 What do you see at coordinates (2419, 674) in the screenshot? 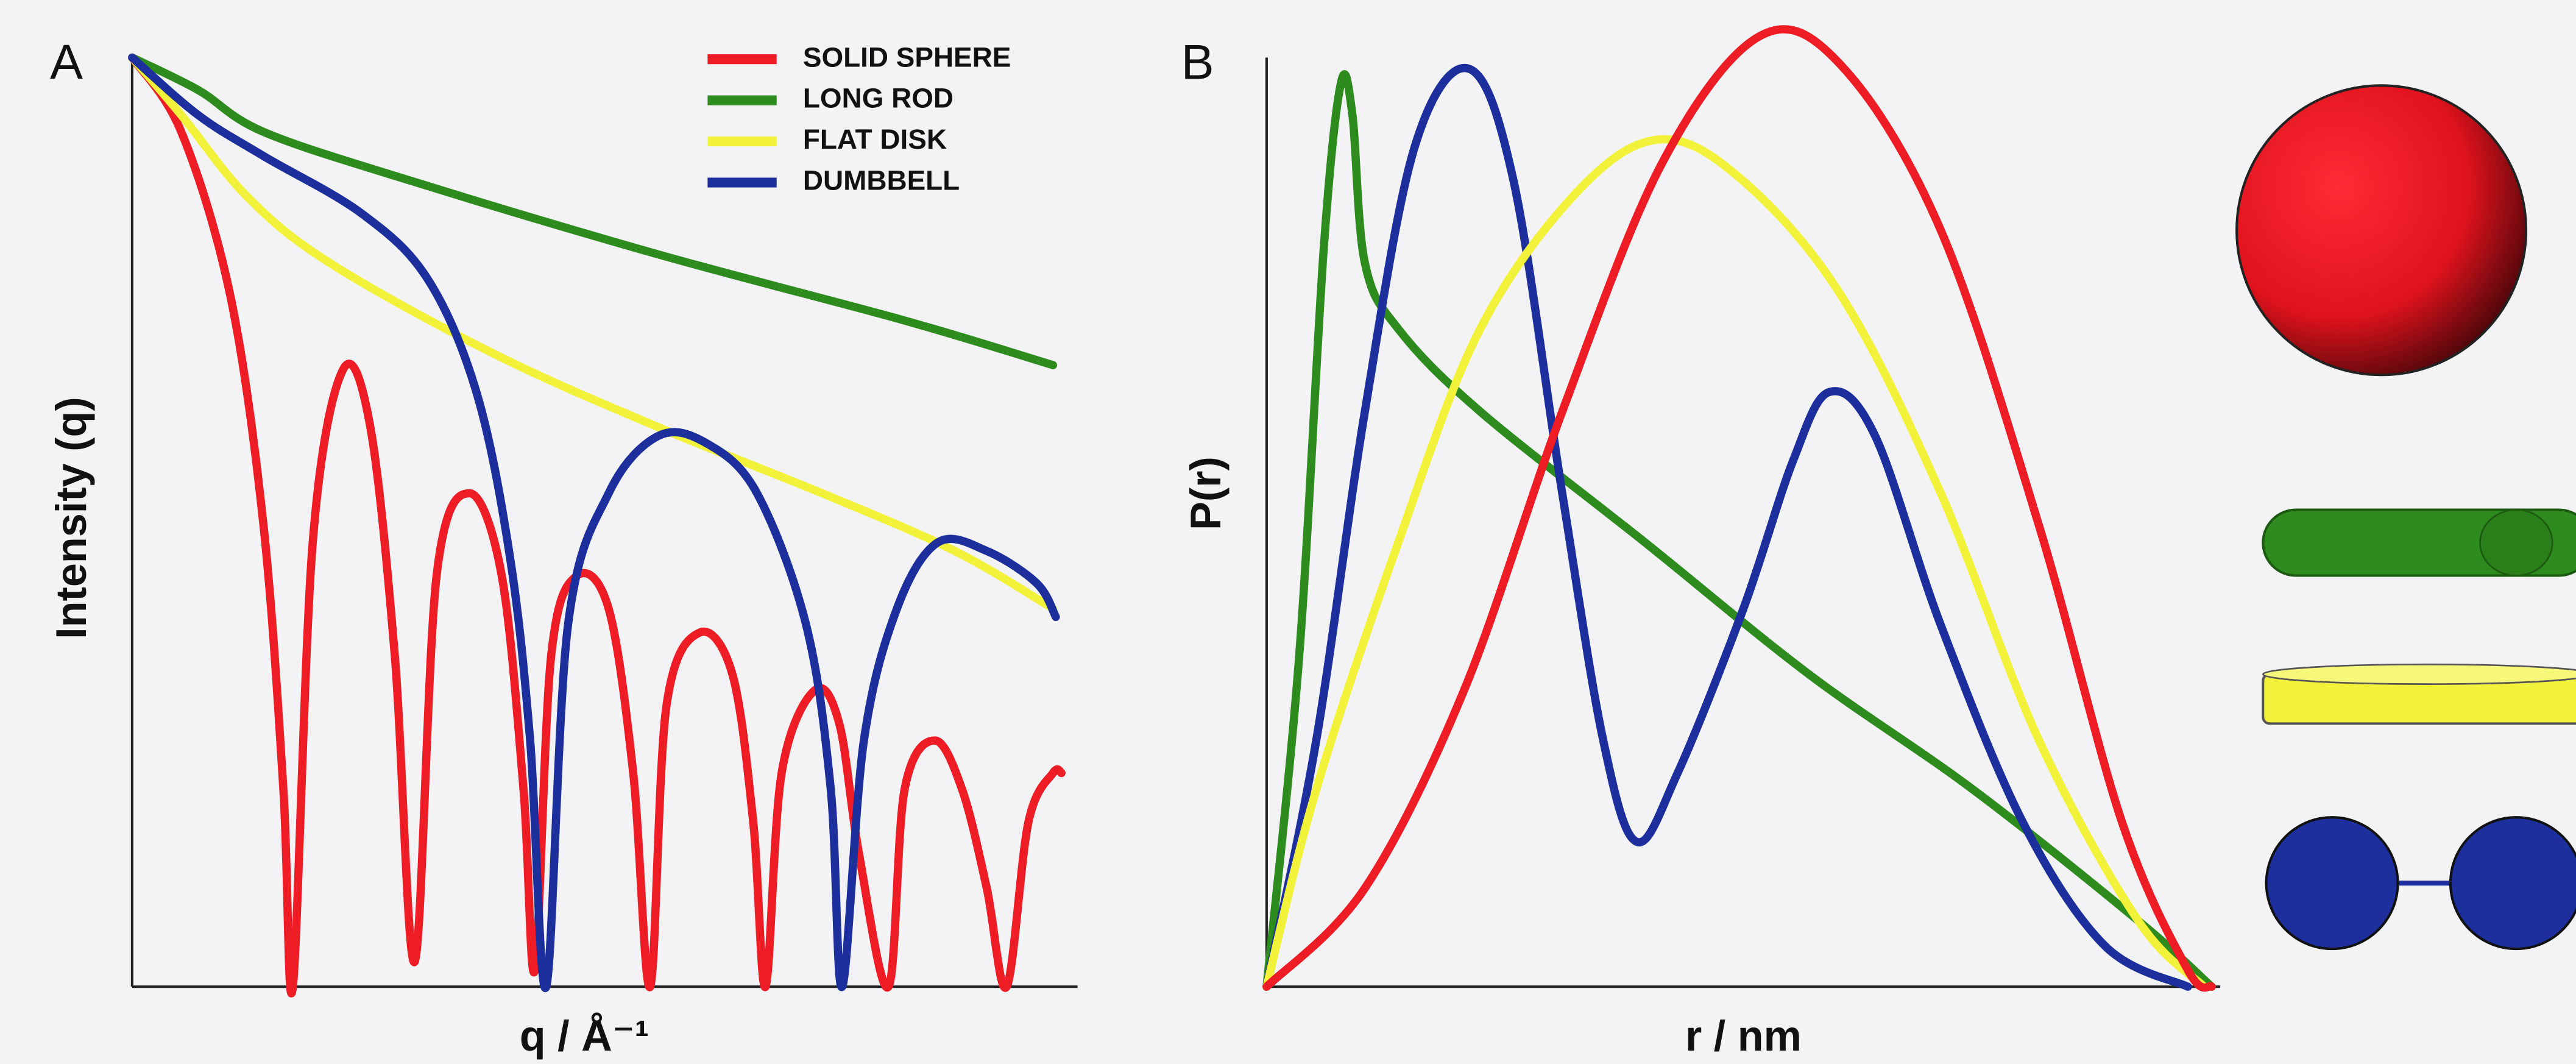
I see `disk-top` at bounding box center [2419, 674].